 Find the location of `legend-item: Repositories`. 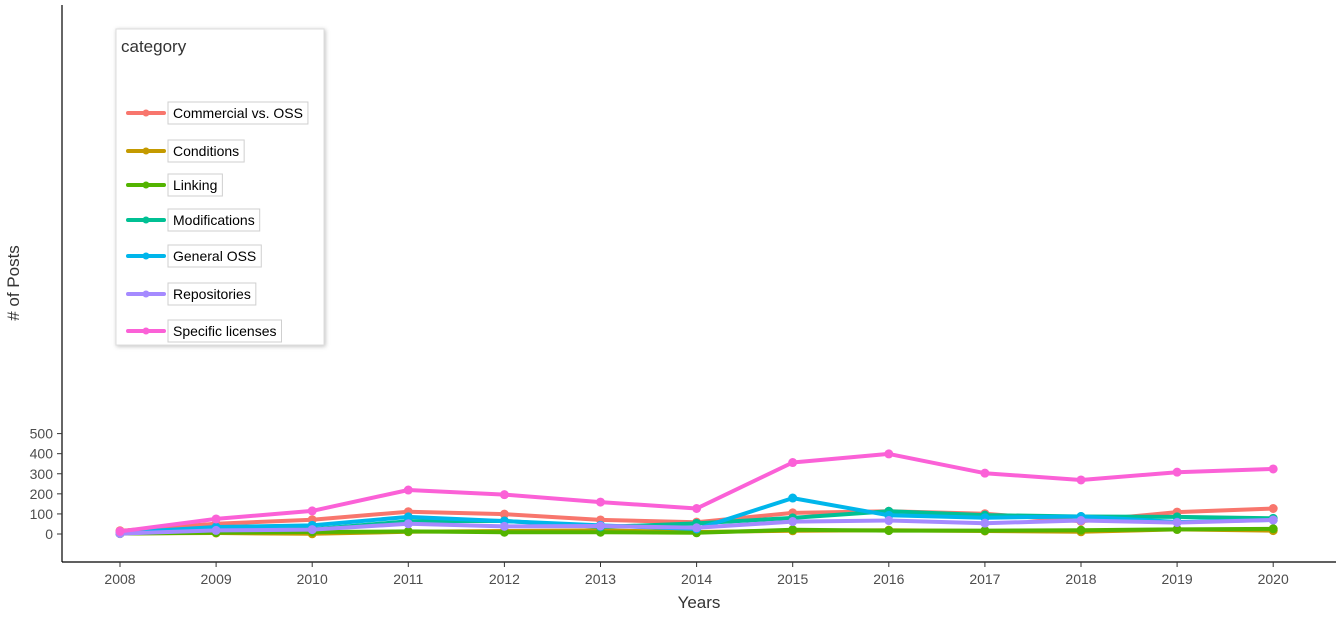

legend-item: Repositories is located at coordinates (191, 294).